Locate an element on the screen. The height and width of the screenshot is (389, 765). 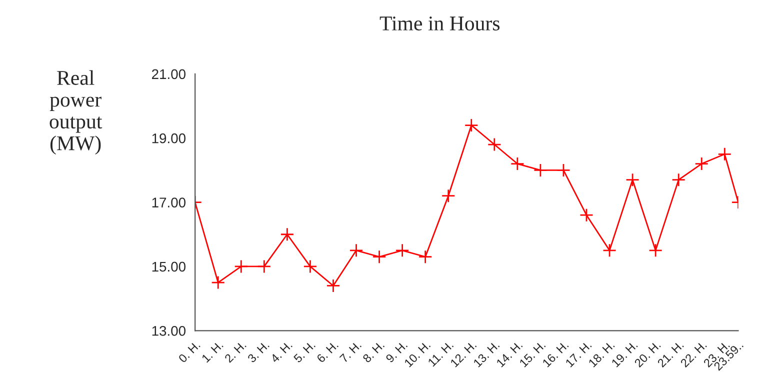
x-tick-label: 2. H. is located at coordinates (235, 351).